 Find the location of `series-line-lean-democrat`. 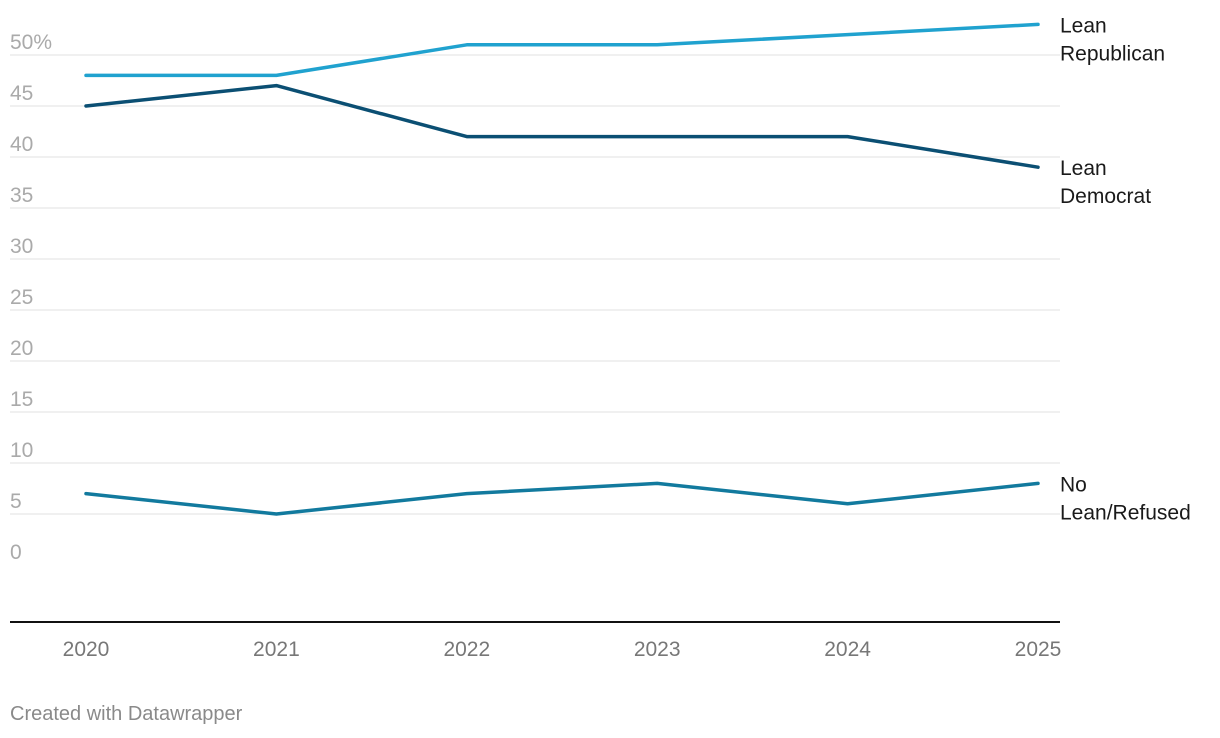

series-line-lean-democrat is located at coordinates (562, 126).